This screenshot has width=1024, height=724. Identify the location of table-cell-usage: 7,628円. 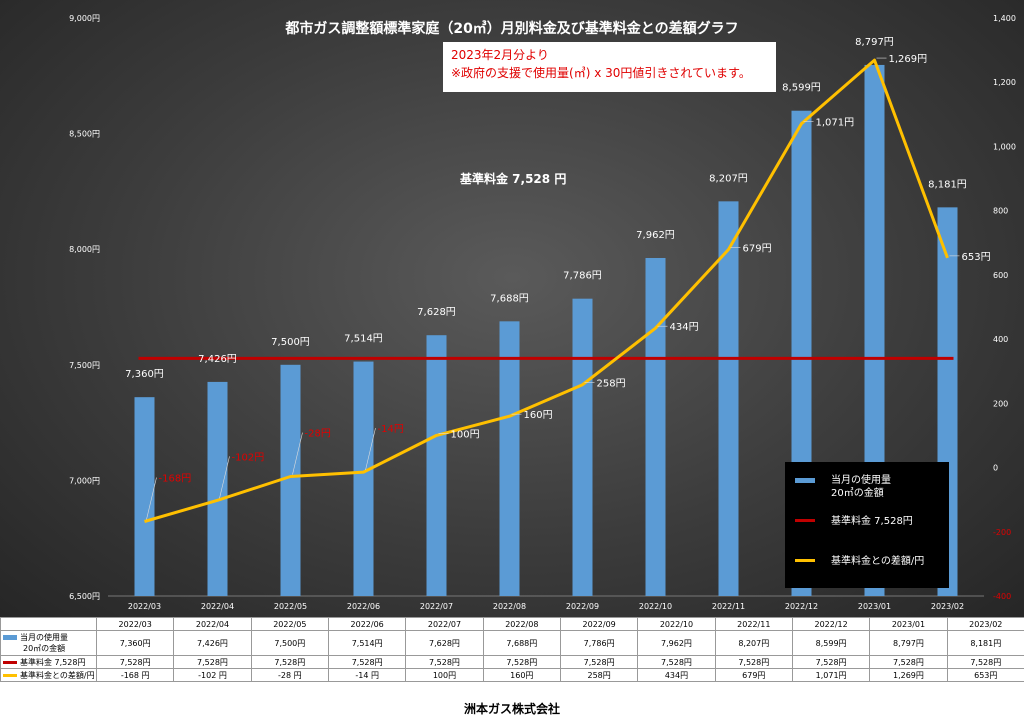
(444, 643).